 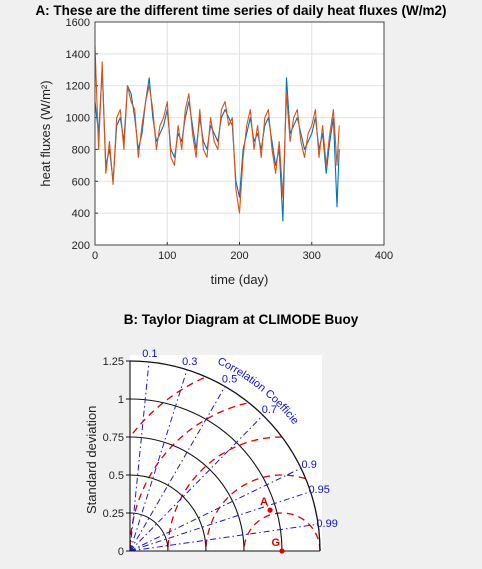 What do you see at coordinates (78, 23) in the screenshot?
I see `y-tick-label: 1600` at bounding box center [78, 23].